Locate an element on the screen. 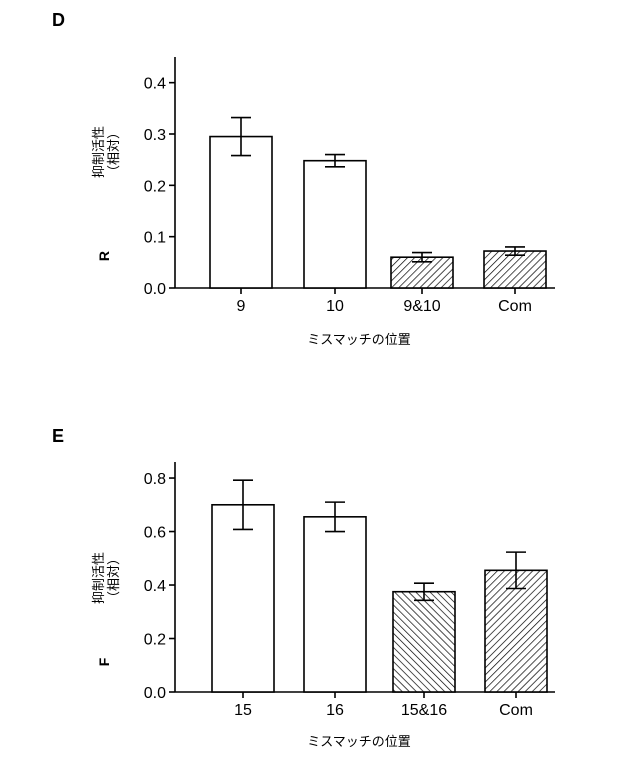 This screenshot has width=640, height=760. panel-e-y-tick-label: 0.8 is located at coordinates (155, 479).